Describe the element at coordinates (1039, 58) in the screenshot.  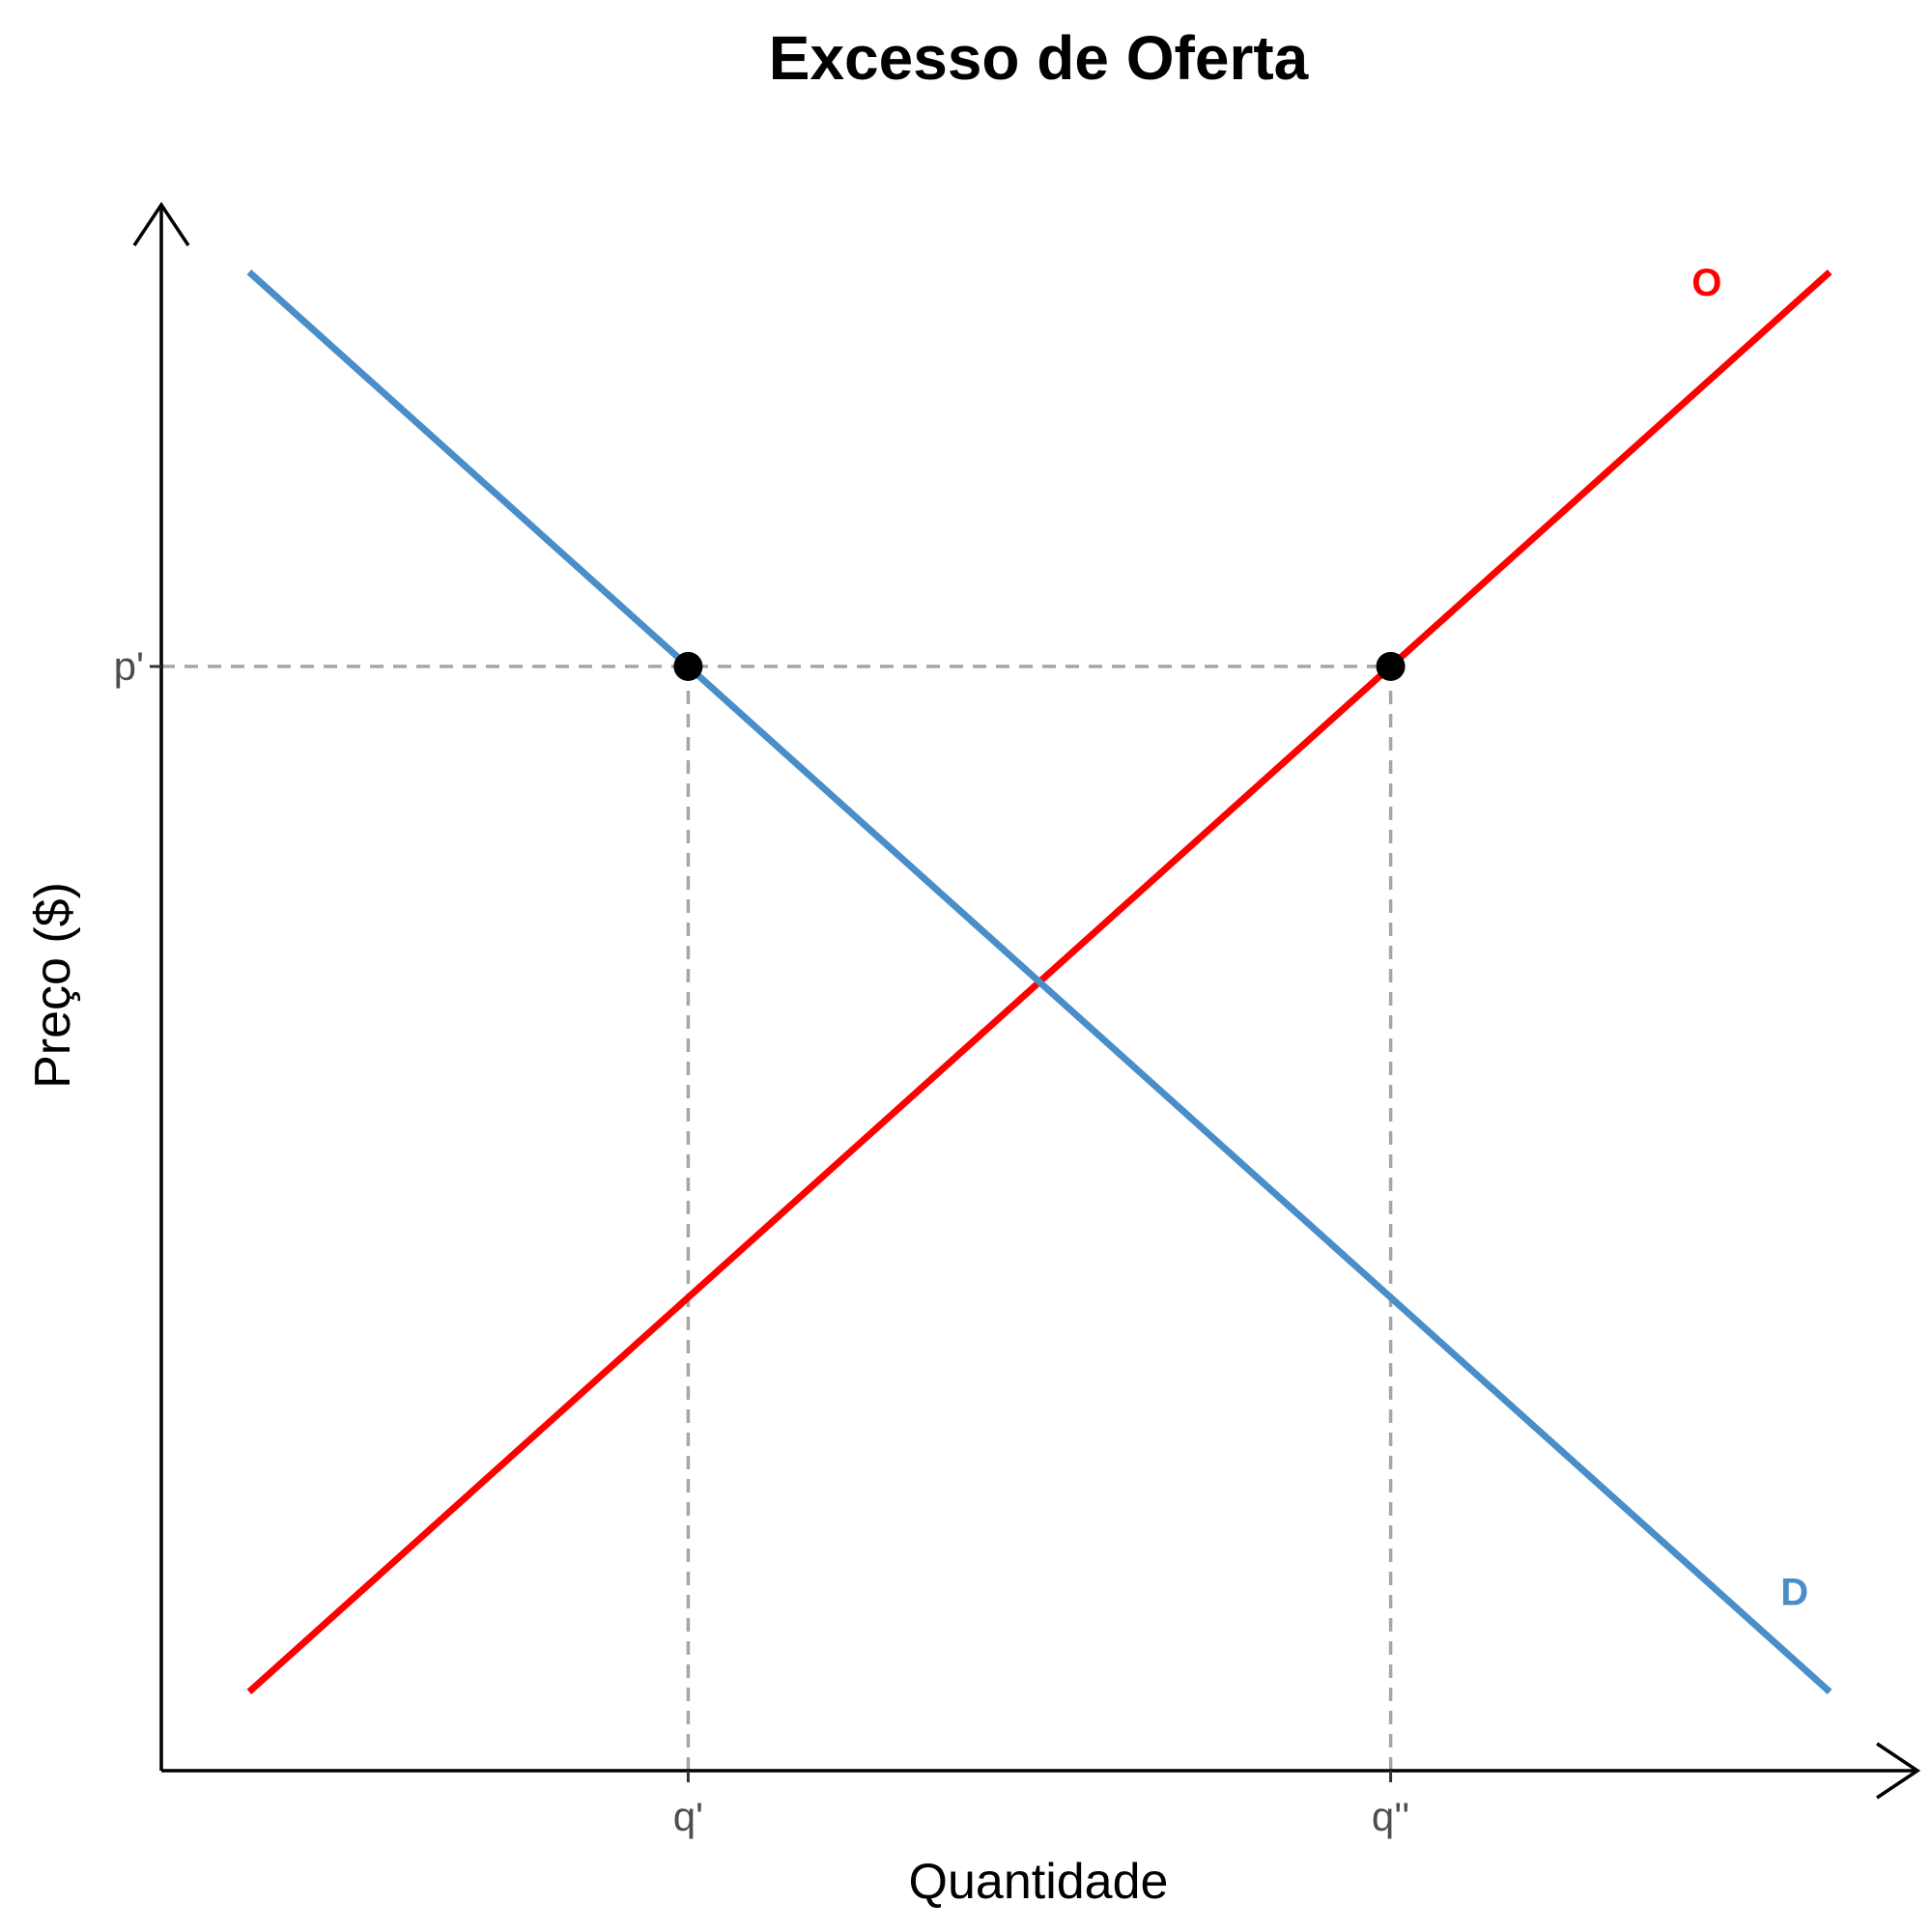
I see `chart-title: Excesso de Oferta` at that location.